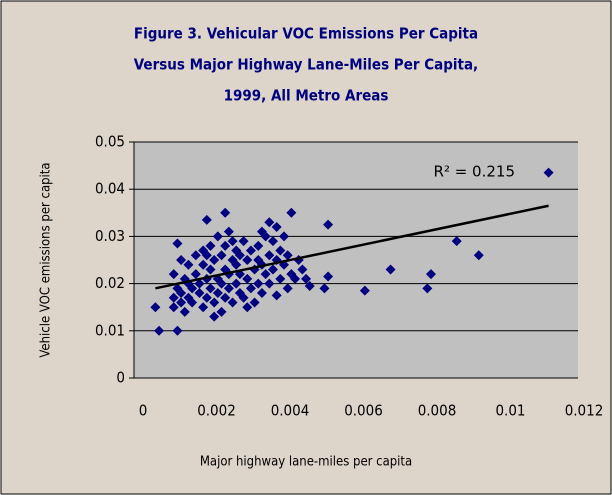  Describe the element at coordinates (352, 247) in the screenshot. I see `trendline` at that location.